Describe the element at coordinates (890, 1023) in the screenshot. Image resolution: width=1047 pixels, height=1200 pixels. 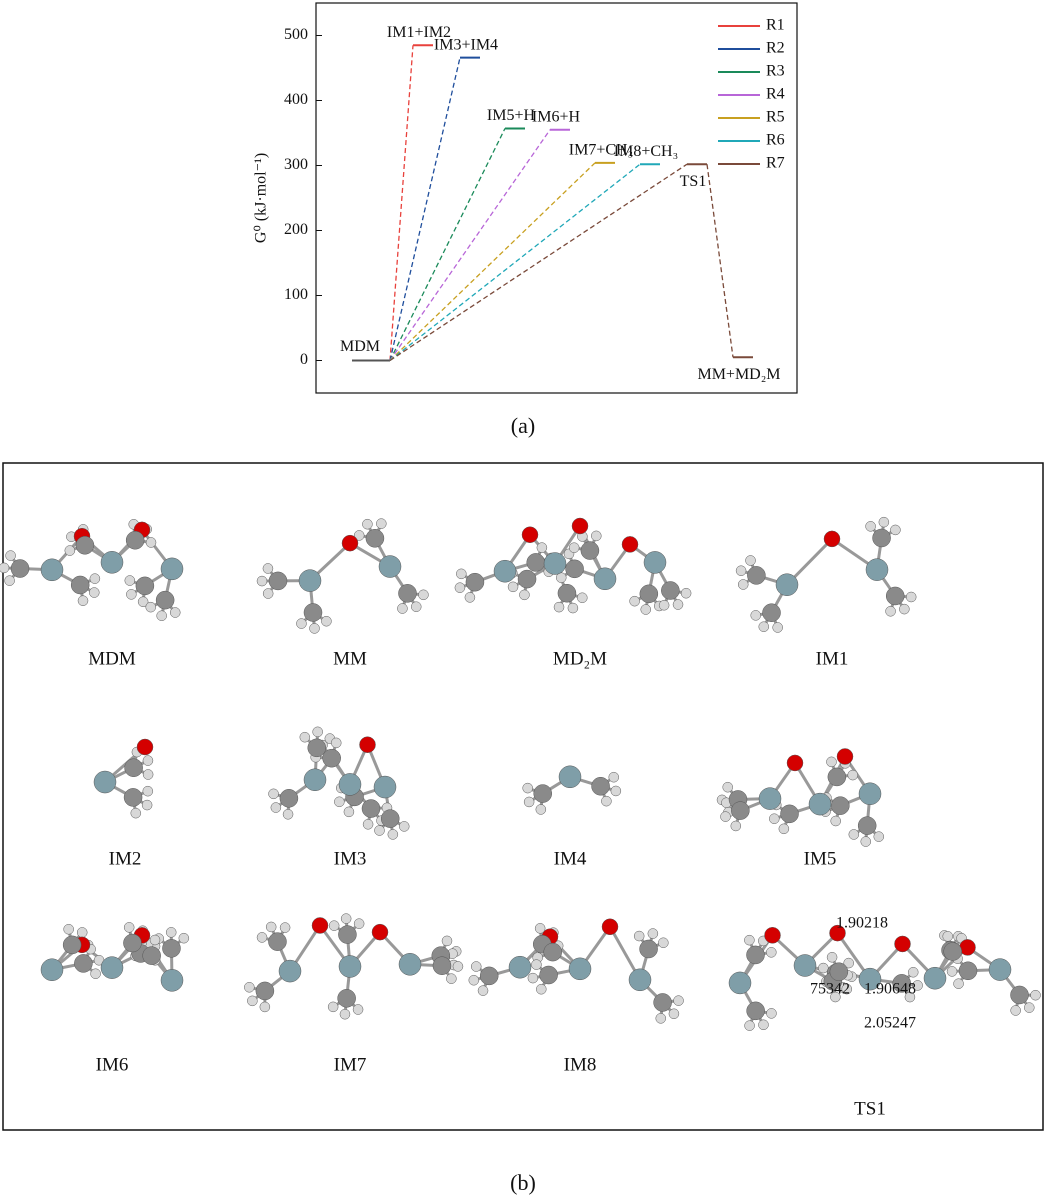
I see `distance-label: 2.05247` at that location.